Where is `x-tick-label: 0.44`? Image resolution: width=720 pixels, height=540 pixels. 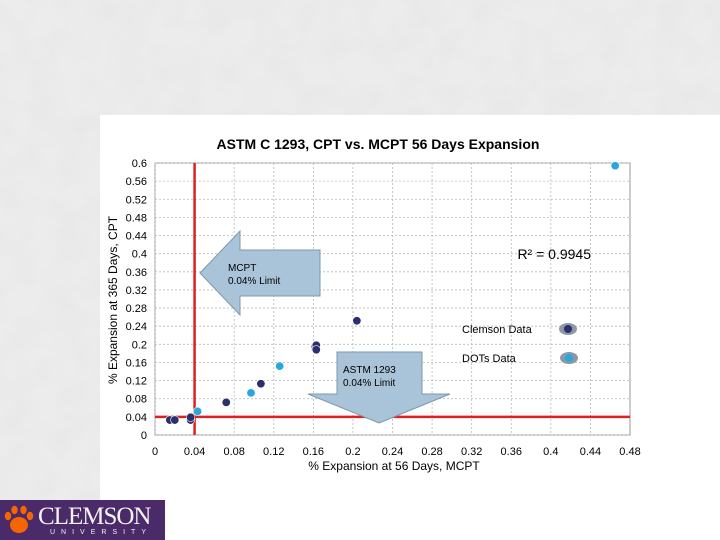 x-tick-label: 0.44 is located at coordinates (590, 452).